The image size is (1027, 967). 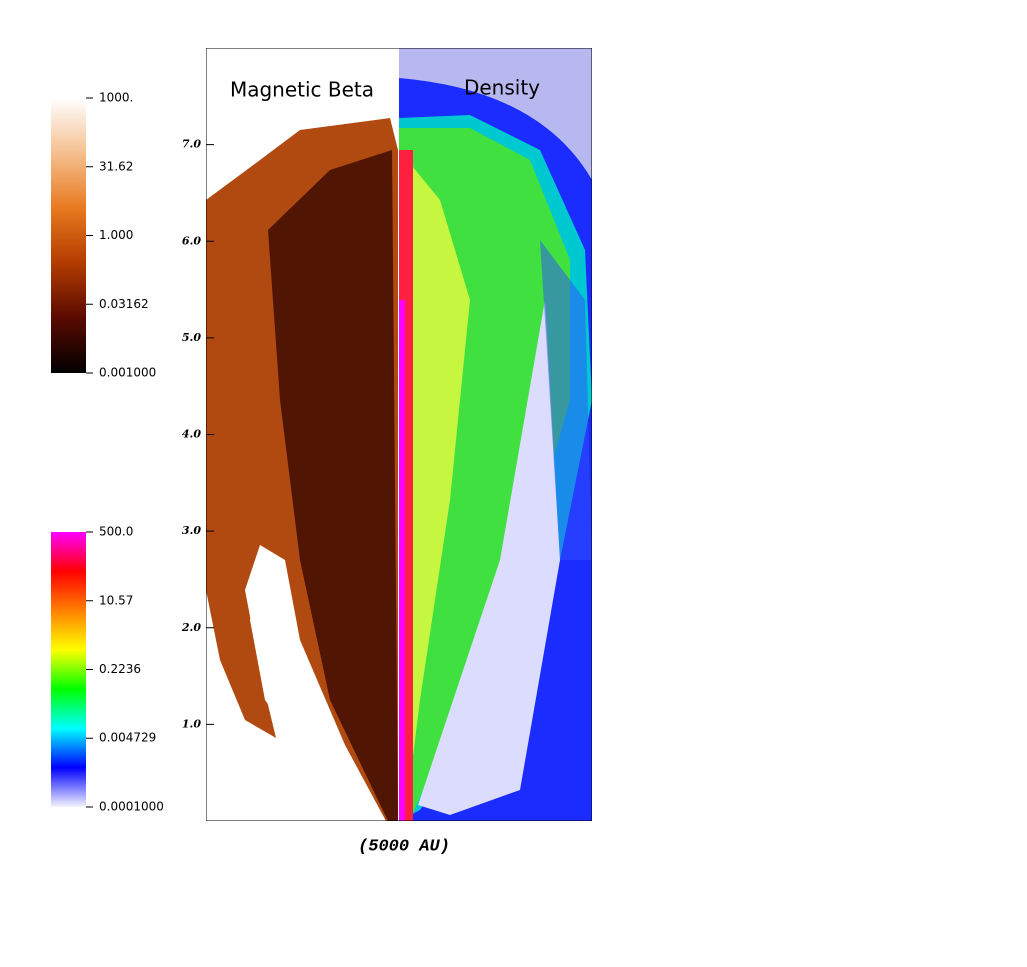 I want to click on colorbar-tick-label: 1.000, so click(x=116, y=235).